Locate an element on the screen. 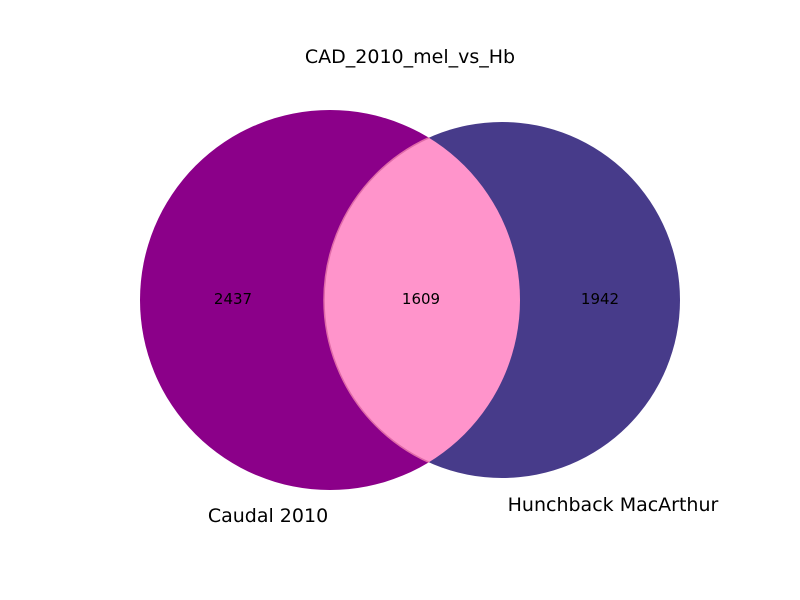 The image size is (800, 600). diagram-title: CAD_2010_mel_vs_Hb is located at coordinates (410, 57).